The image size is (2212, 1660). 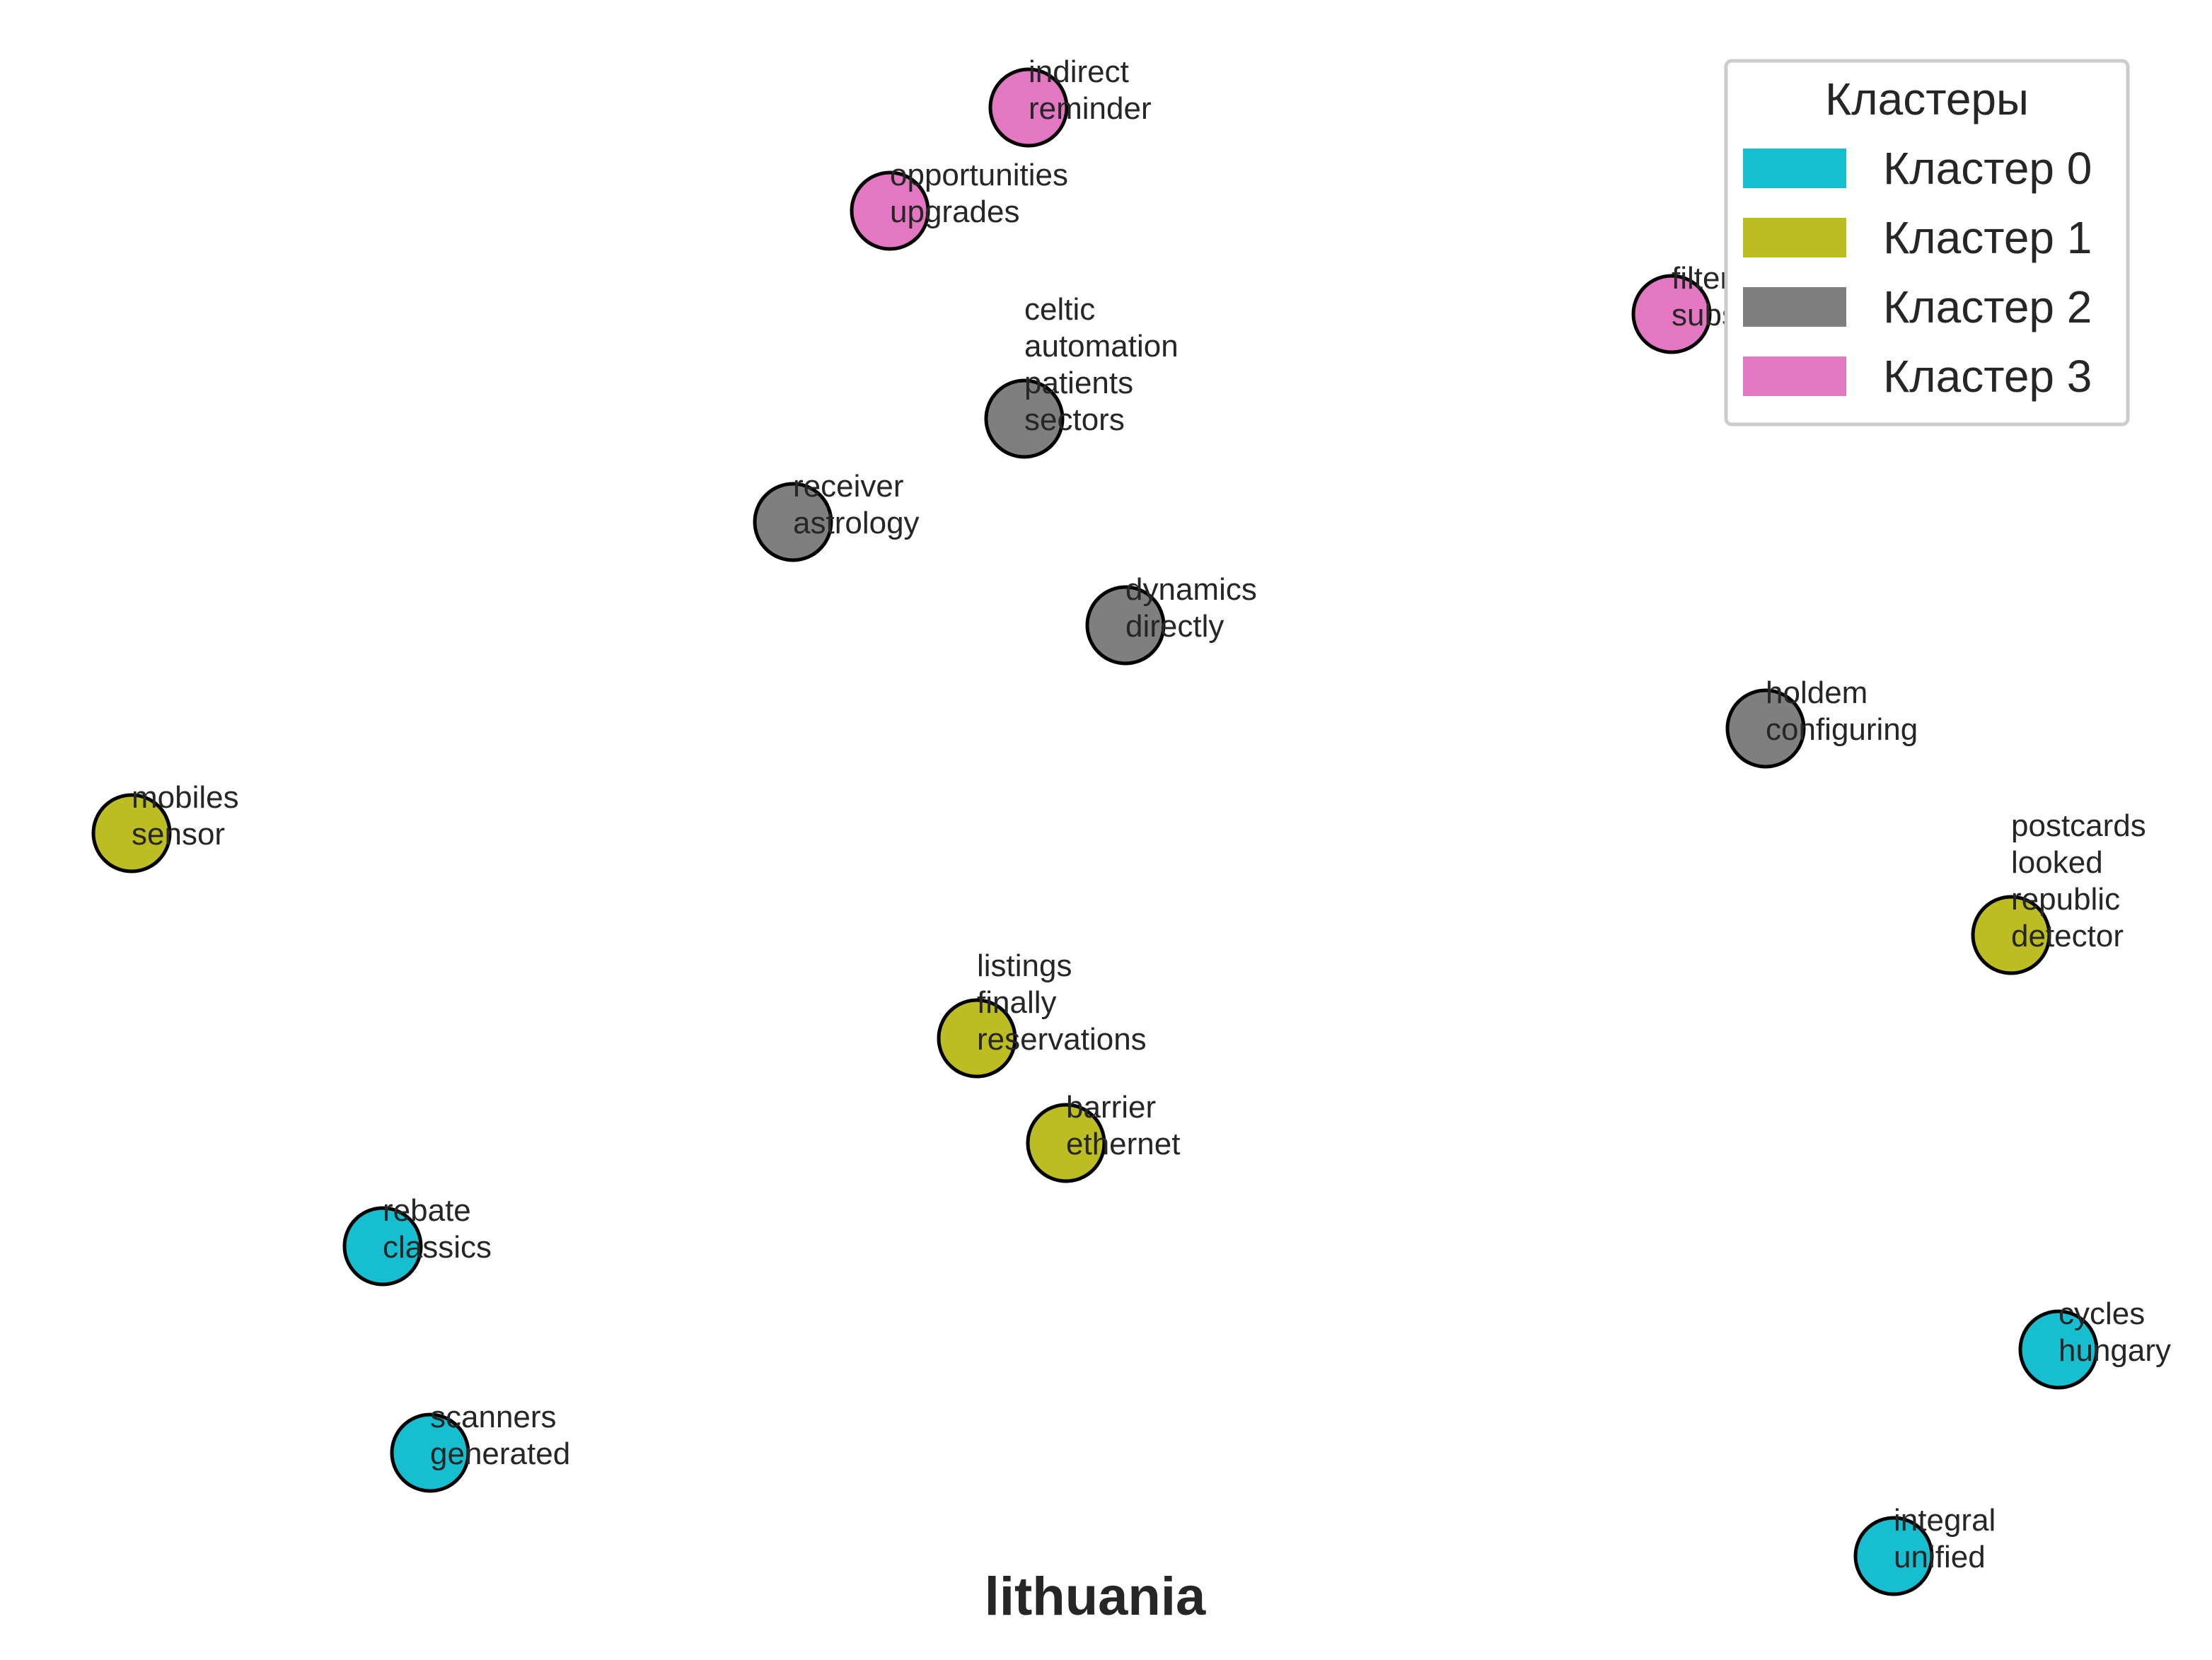 I want to click on point-label: postcards looked republic detector, so click(x=2078, y=880).